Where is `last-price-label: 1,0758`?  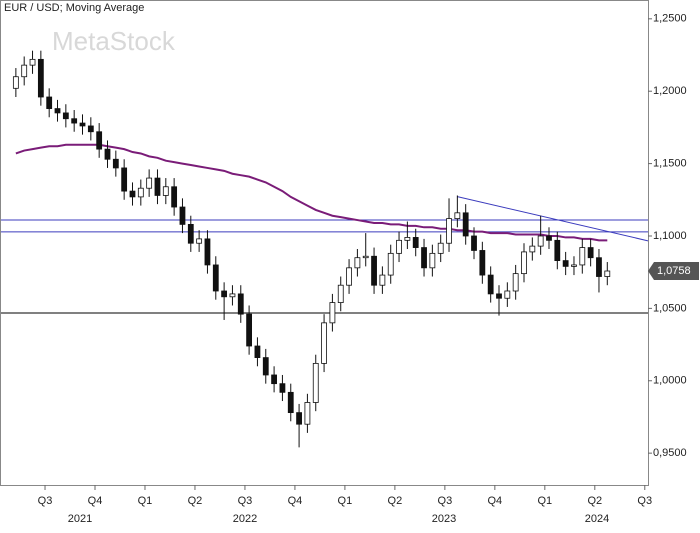 last-price-label: 1,0758 is located at coordinates (674, 271).